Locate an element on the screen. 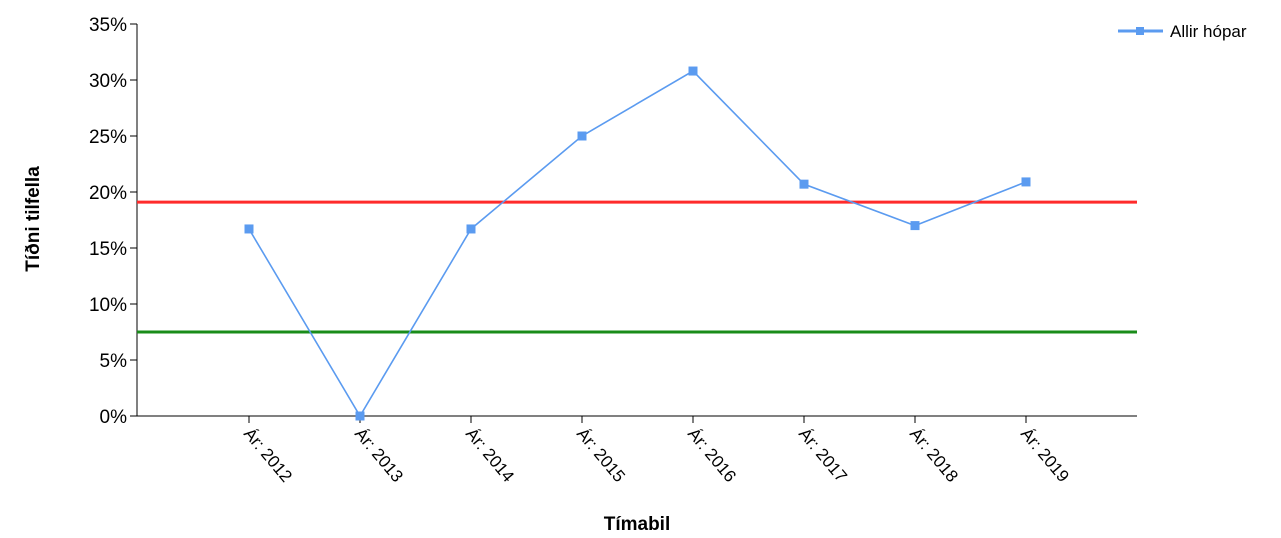  x-tick-label: Ár: 2016 is located at coordinates (712, 454).